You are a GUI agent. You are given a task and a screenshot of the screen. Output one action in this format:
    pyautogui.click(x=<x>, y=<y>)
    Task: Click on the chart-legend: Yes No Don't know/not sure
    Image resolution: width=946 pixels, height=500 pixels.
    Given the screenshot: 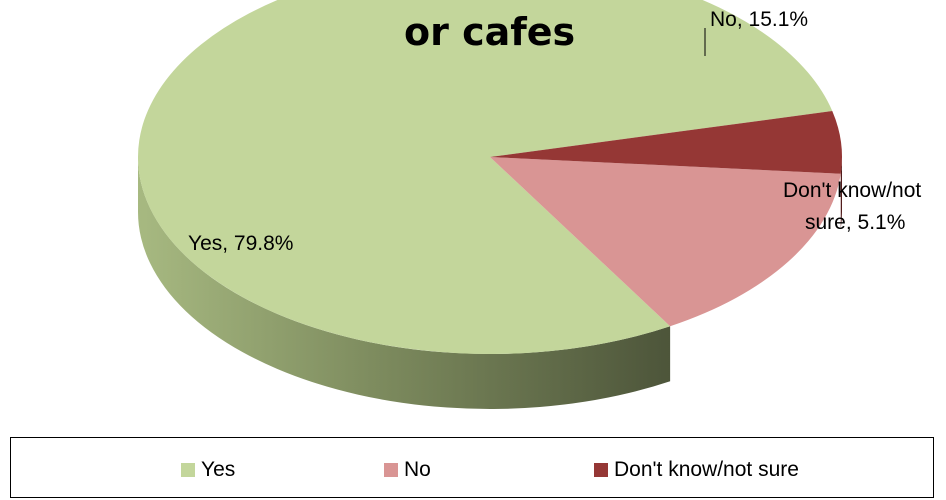 What is the action you would take?
    pyautogui.click(x=472, y=467)
    